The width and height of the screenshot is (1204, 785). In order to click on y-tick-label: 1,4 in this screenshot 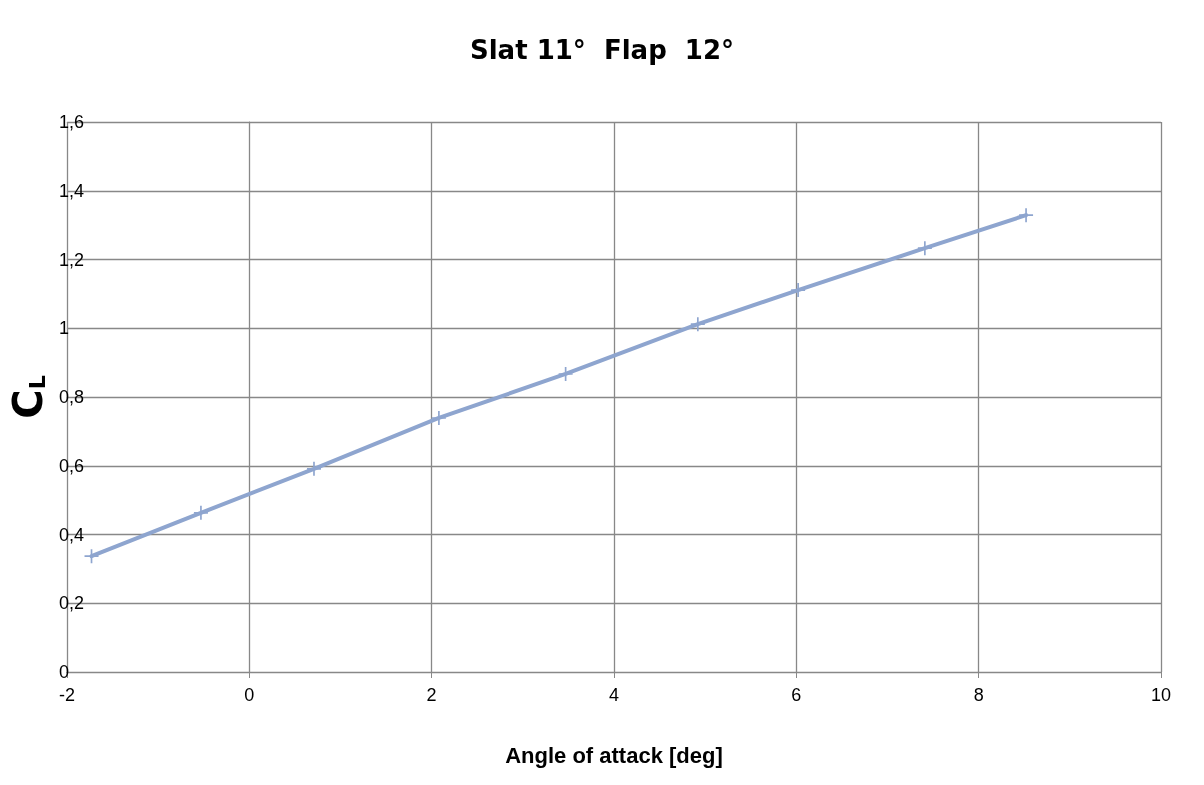, I will do `click(71, 190)`.